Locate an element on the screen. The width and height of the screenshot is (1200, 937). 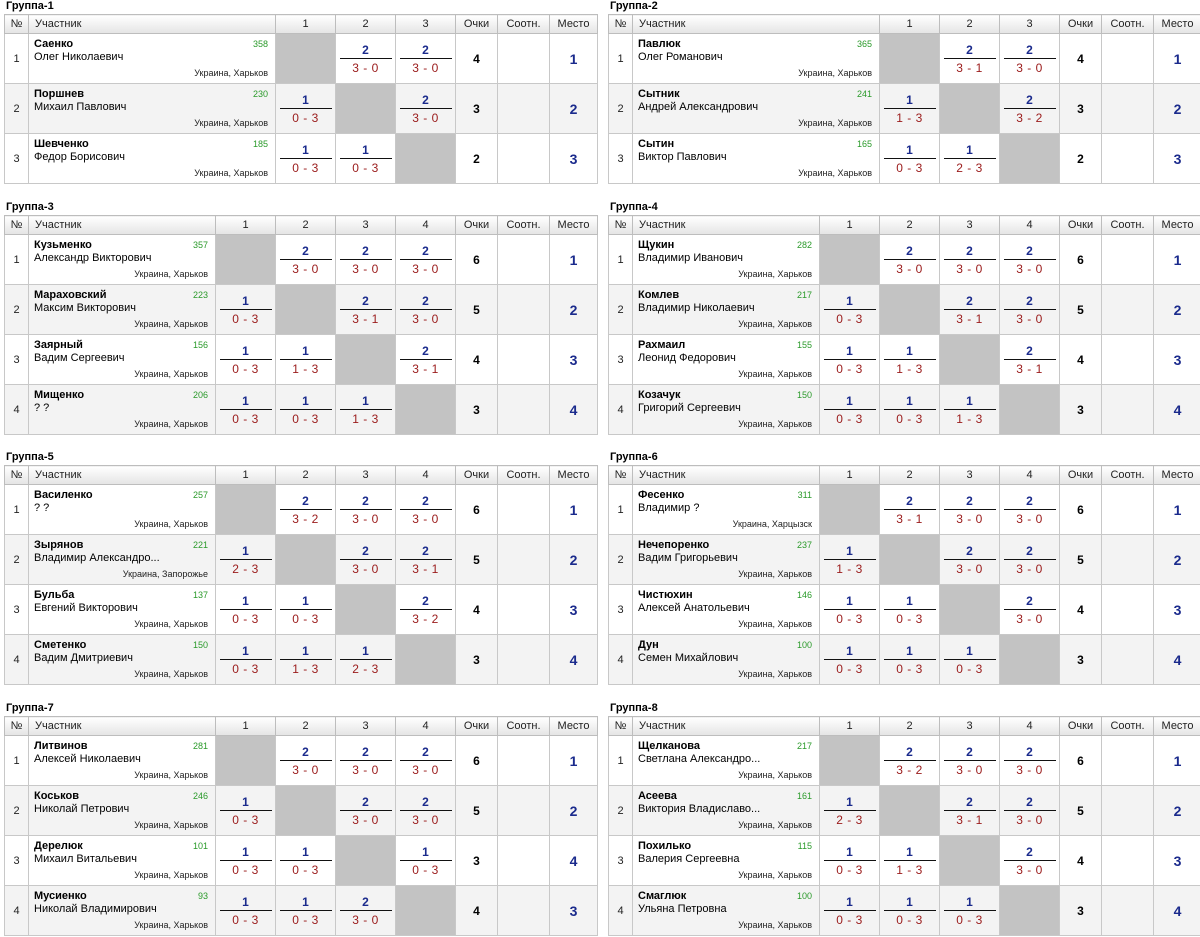
player-surname: Дерелюк is located at coordinates (58, 846).